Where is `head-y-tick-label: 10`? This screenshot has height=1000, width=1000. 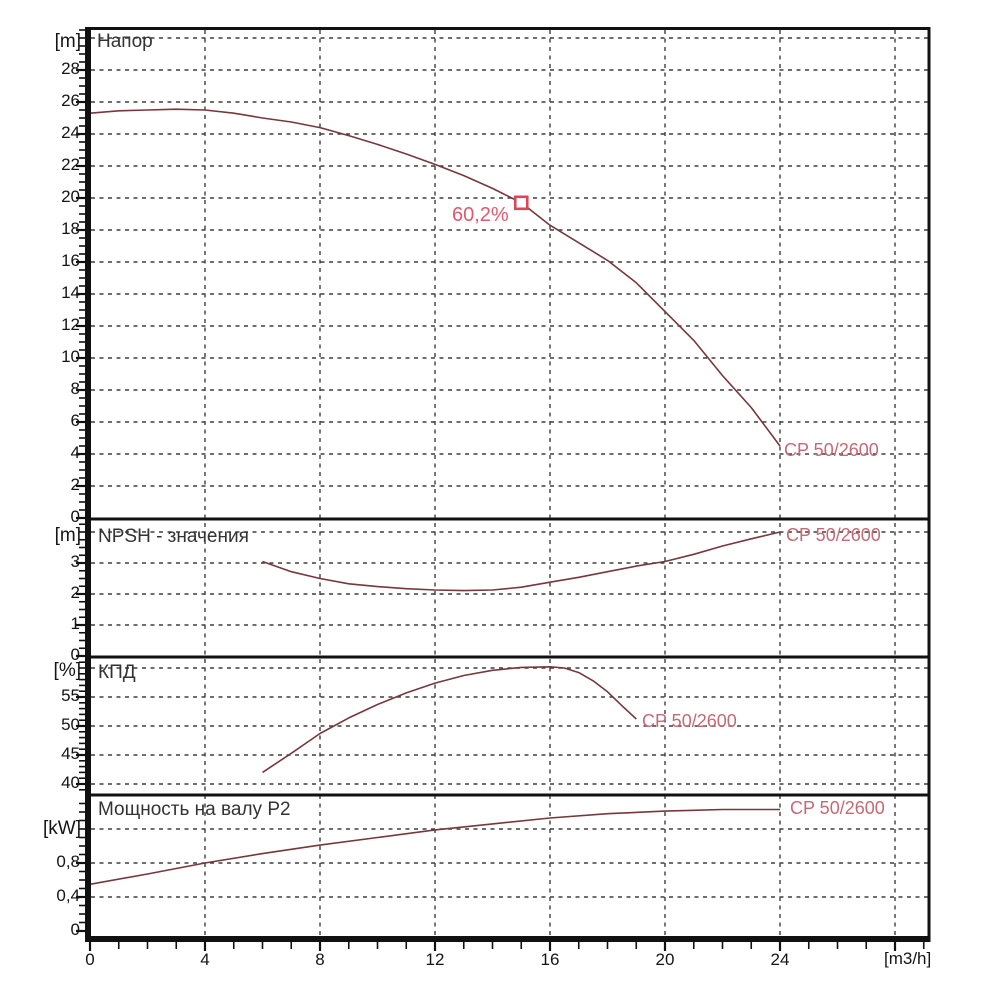
head-y-tick-label: 10 is located at coordinates (70, 356).